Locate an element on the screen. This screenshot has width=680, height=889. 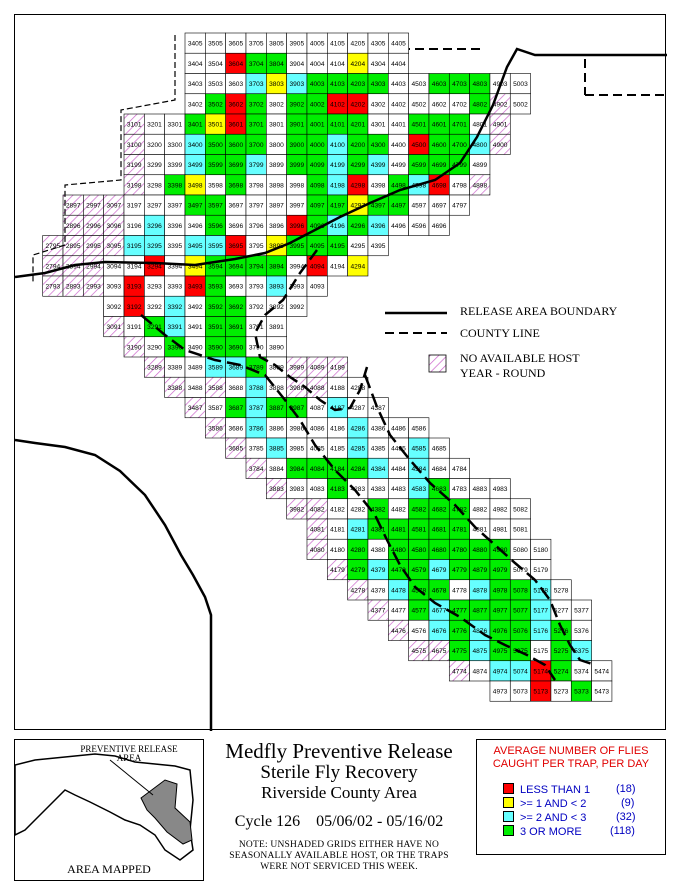
grid-cell-label: 3501 is located at coordinates (215, 125).